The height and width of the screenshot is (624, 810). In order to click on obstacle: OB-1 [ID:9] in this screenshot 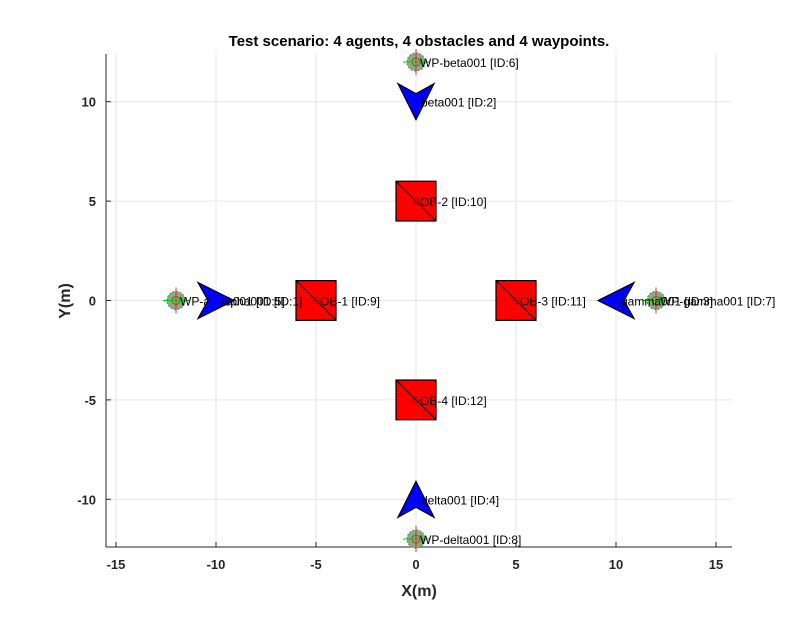, I will do `click(337, 300)`.